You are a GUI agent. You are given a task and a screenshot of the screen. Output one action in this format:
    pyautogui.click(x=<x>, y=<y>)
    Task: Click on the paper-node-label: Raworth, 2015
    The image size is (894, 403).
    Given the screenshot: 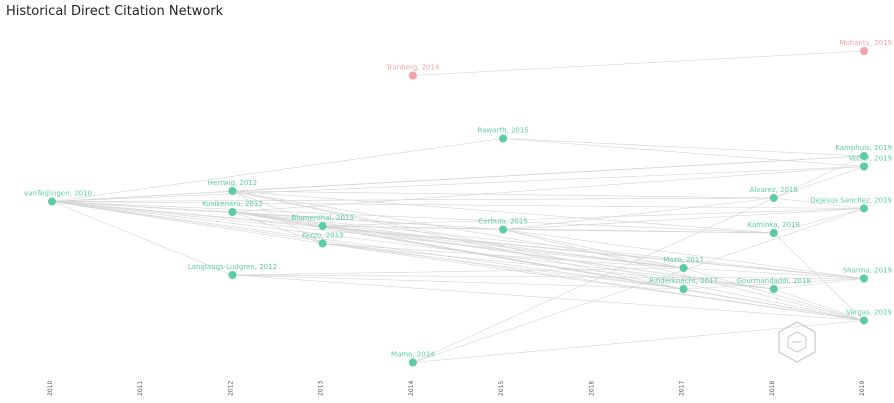 What is the action you would take?
    pyautogui.click(x=502, y=131)
    